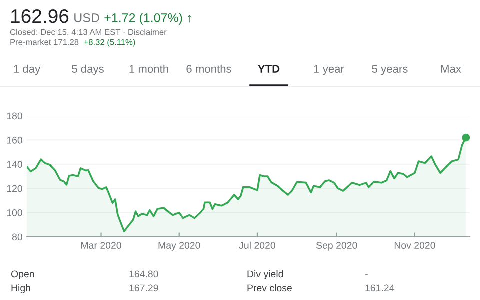  What do you see at coordinates (269, 69) in the screenshot?
I see `text: YTD` at bounding box center [269, 69].